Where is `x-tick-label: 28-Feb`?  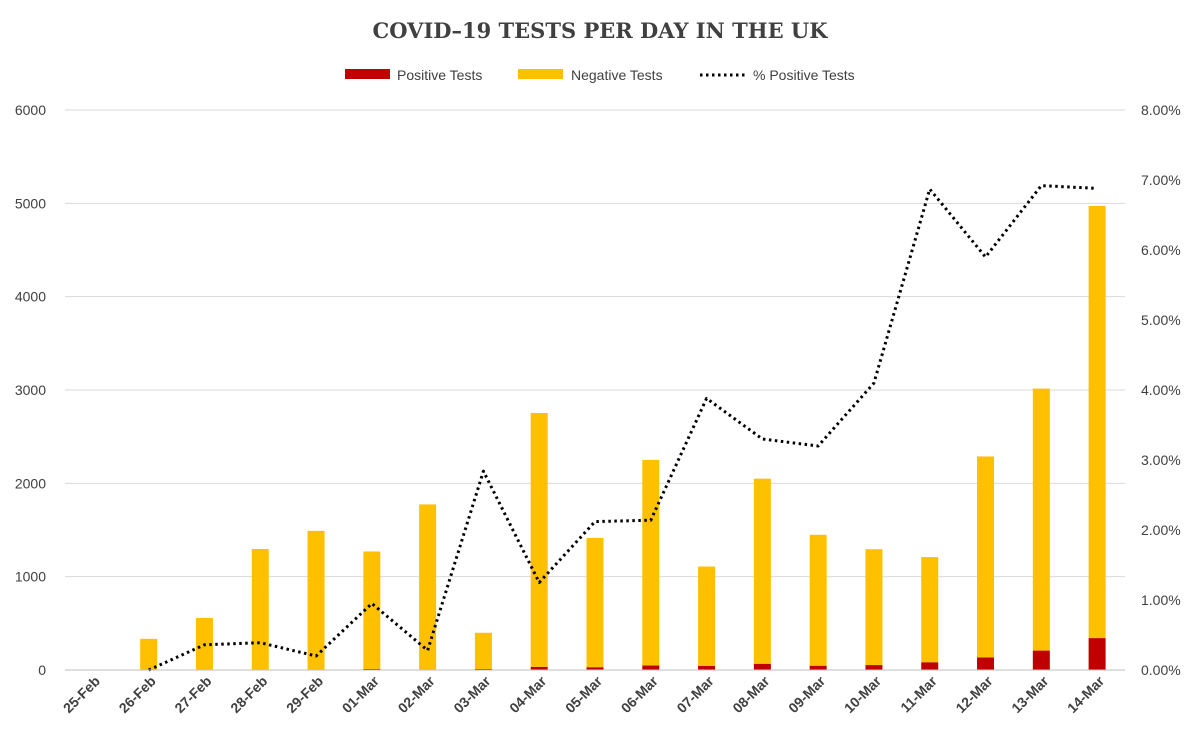
x-tick-label: 28-Feb is located at coordinates (248, 694).